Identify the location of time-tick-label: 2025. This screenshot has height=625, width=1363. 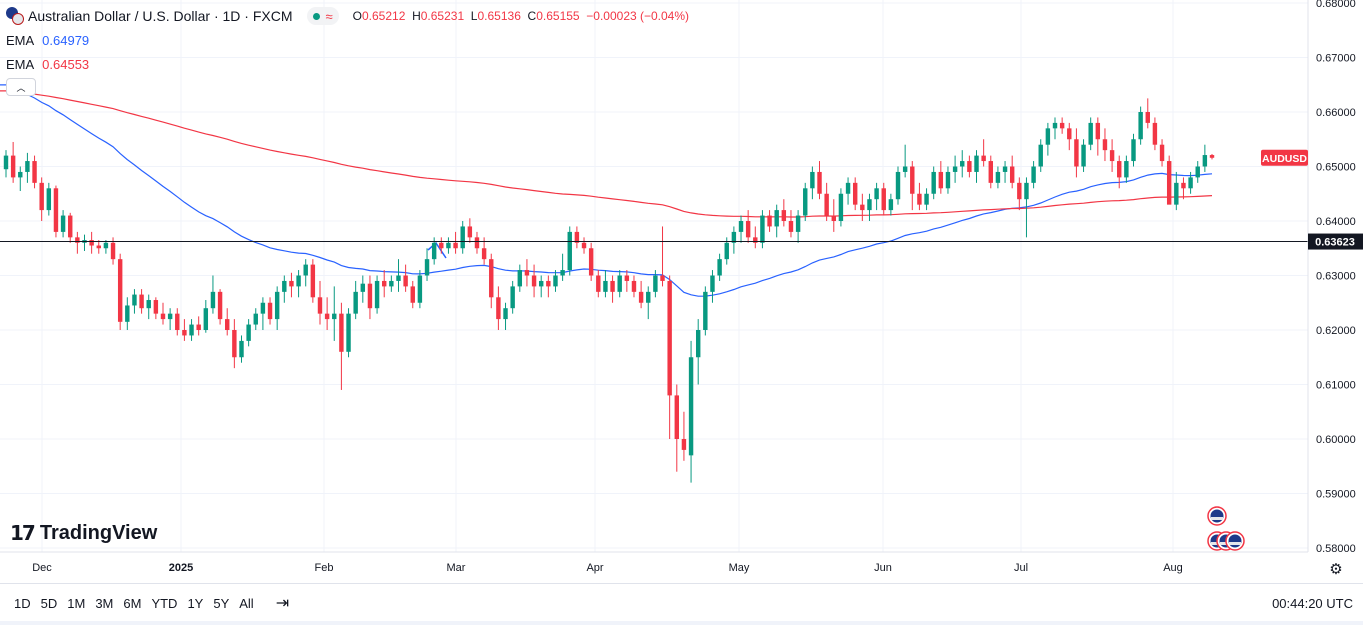
(181, 568).